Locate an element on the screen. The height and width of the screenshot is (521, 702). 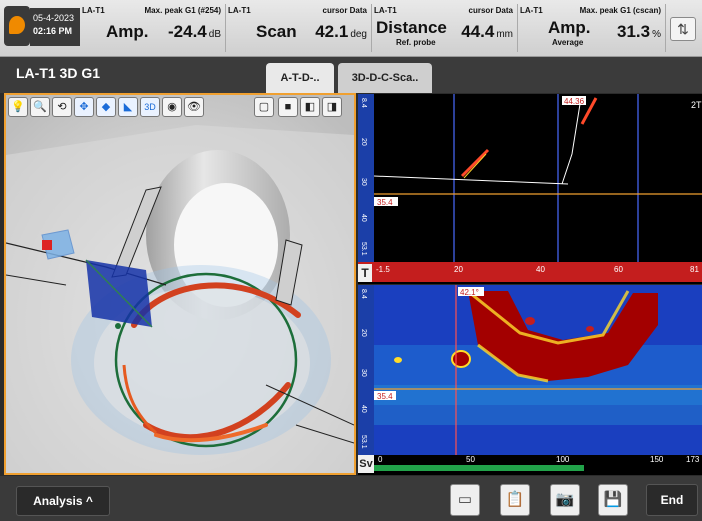
reading-value: 42.1 is located at coordinates (332, 31).